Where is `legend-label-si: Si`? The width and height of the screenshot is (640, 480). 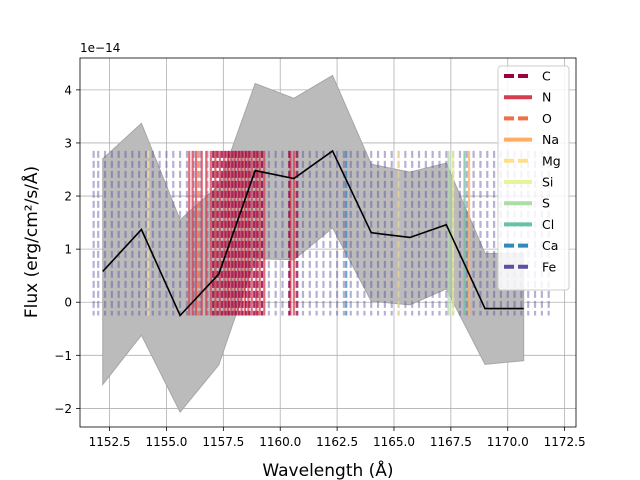
legend-label-si: Si is located at coordinates (547, 182).